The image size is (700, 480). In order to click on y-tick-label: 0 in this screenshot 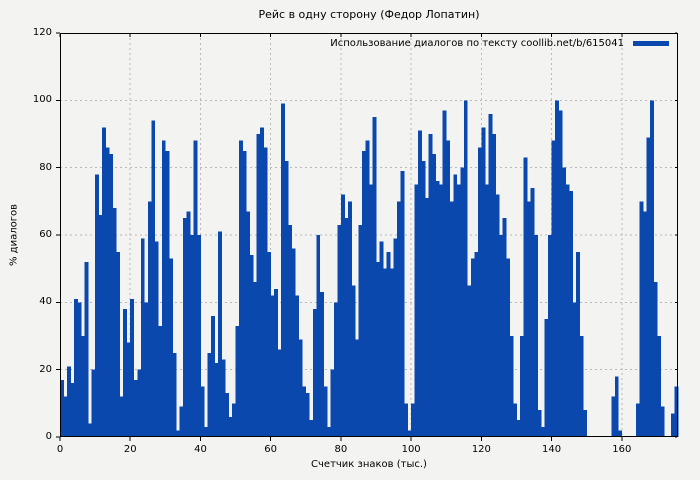, I will do `click(48, 436)`.